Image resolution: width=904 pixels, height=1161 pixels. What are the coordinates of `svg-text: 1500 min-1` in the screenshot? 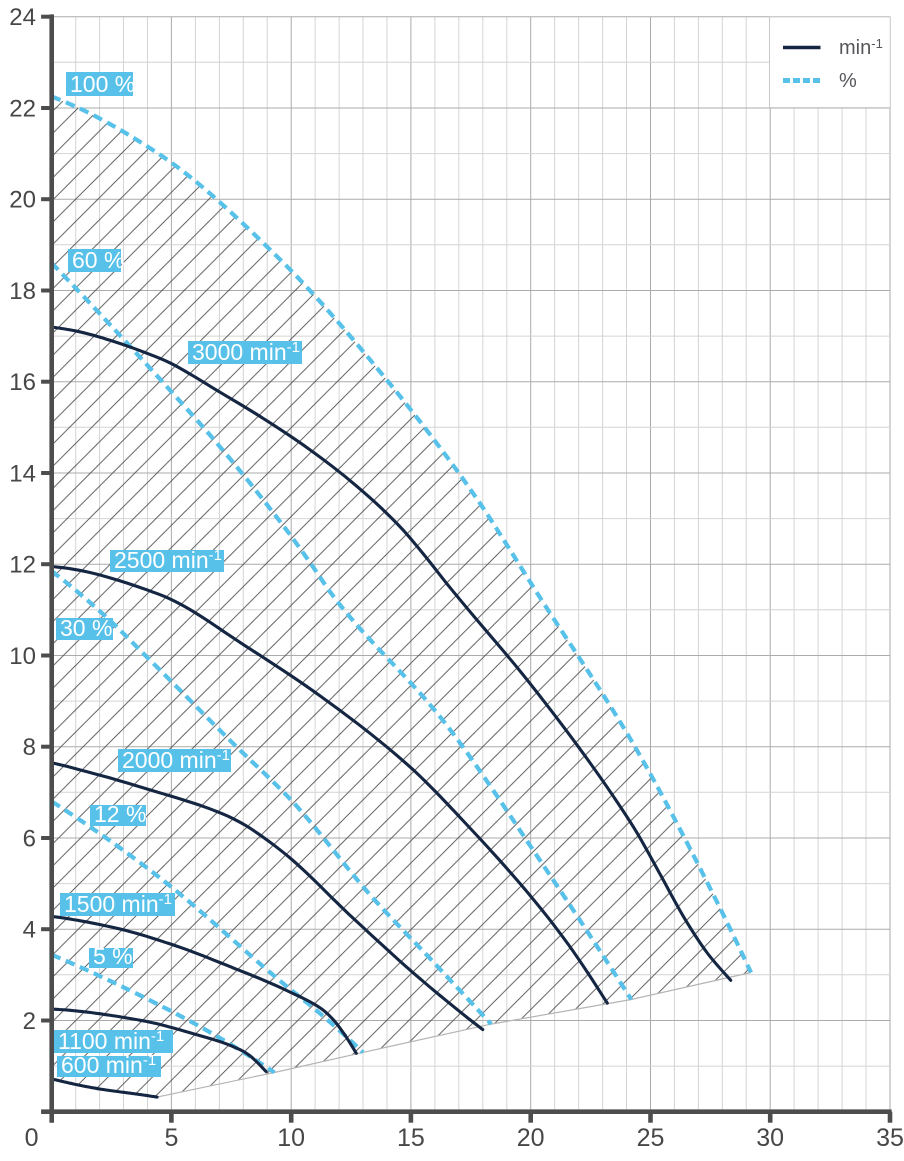 It's located at (118, 904).